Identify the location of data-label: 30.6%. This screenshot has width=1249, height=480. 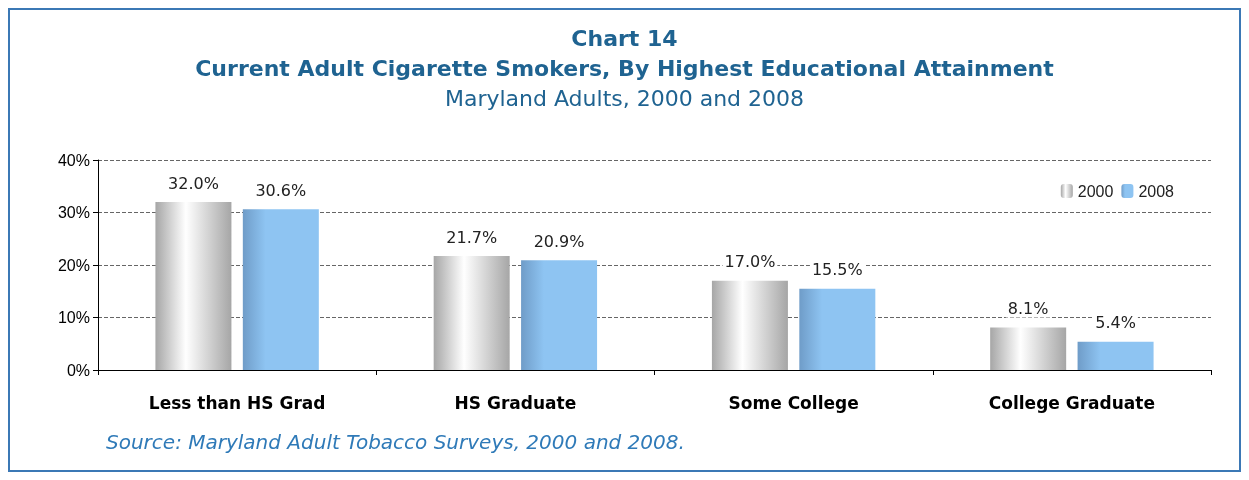
(281, 190).